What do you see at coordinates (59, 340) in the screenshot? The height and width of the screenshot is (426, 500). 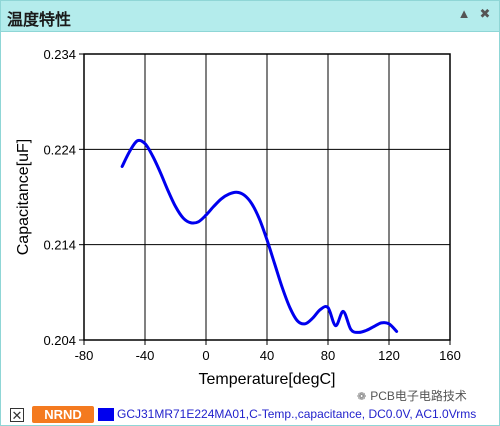 I see `y-tick-label: 0.204` at bounding box center [59, 340].